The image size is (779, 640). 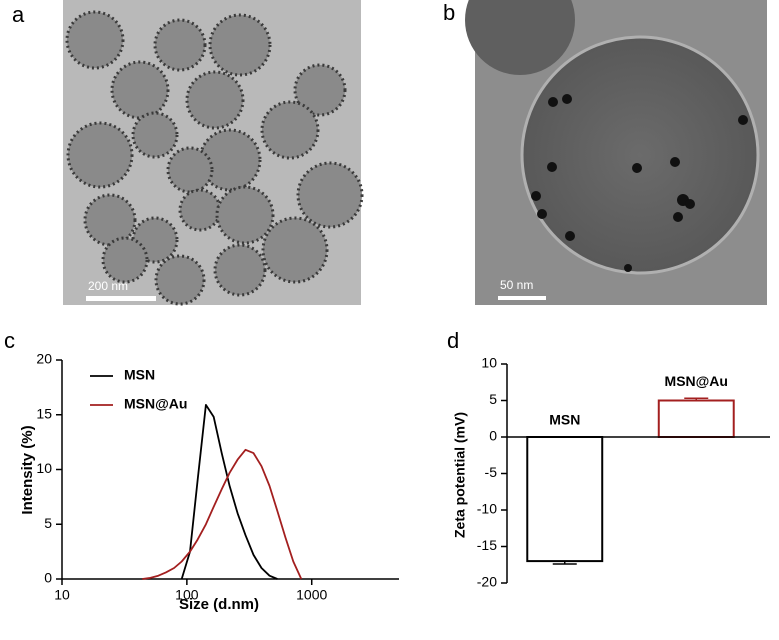 I want to click on category-label: MSN, so click(x=564, y=420).